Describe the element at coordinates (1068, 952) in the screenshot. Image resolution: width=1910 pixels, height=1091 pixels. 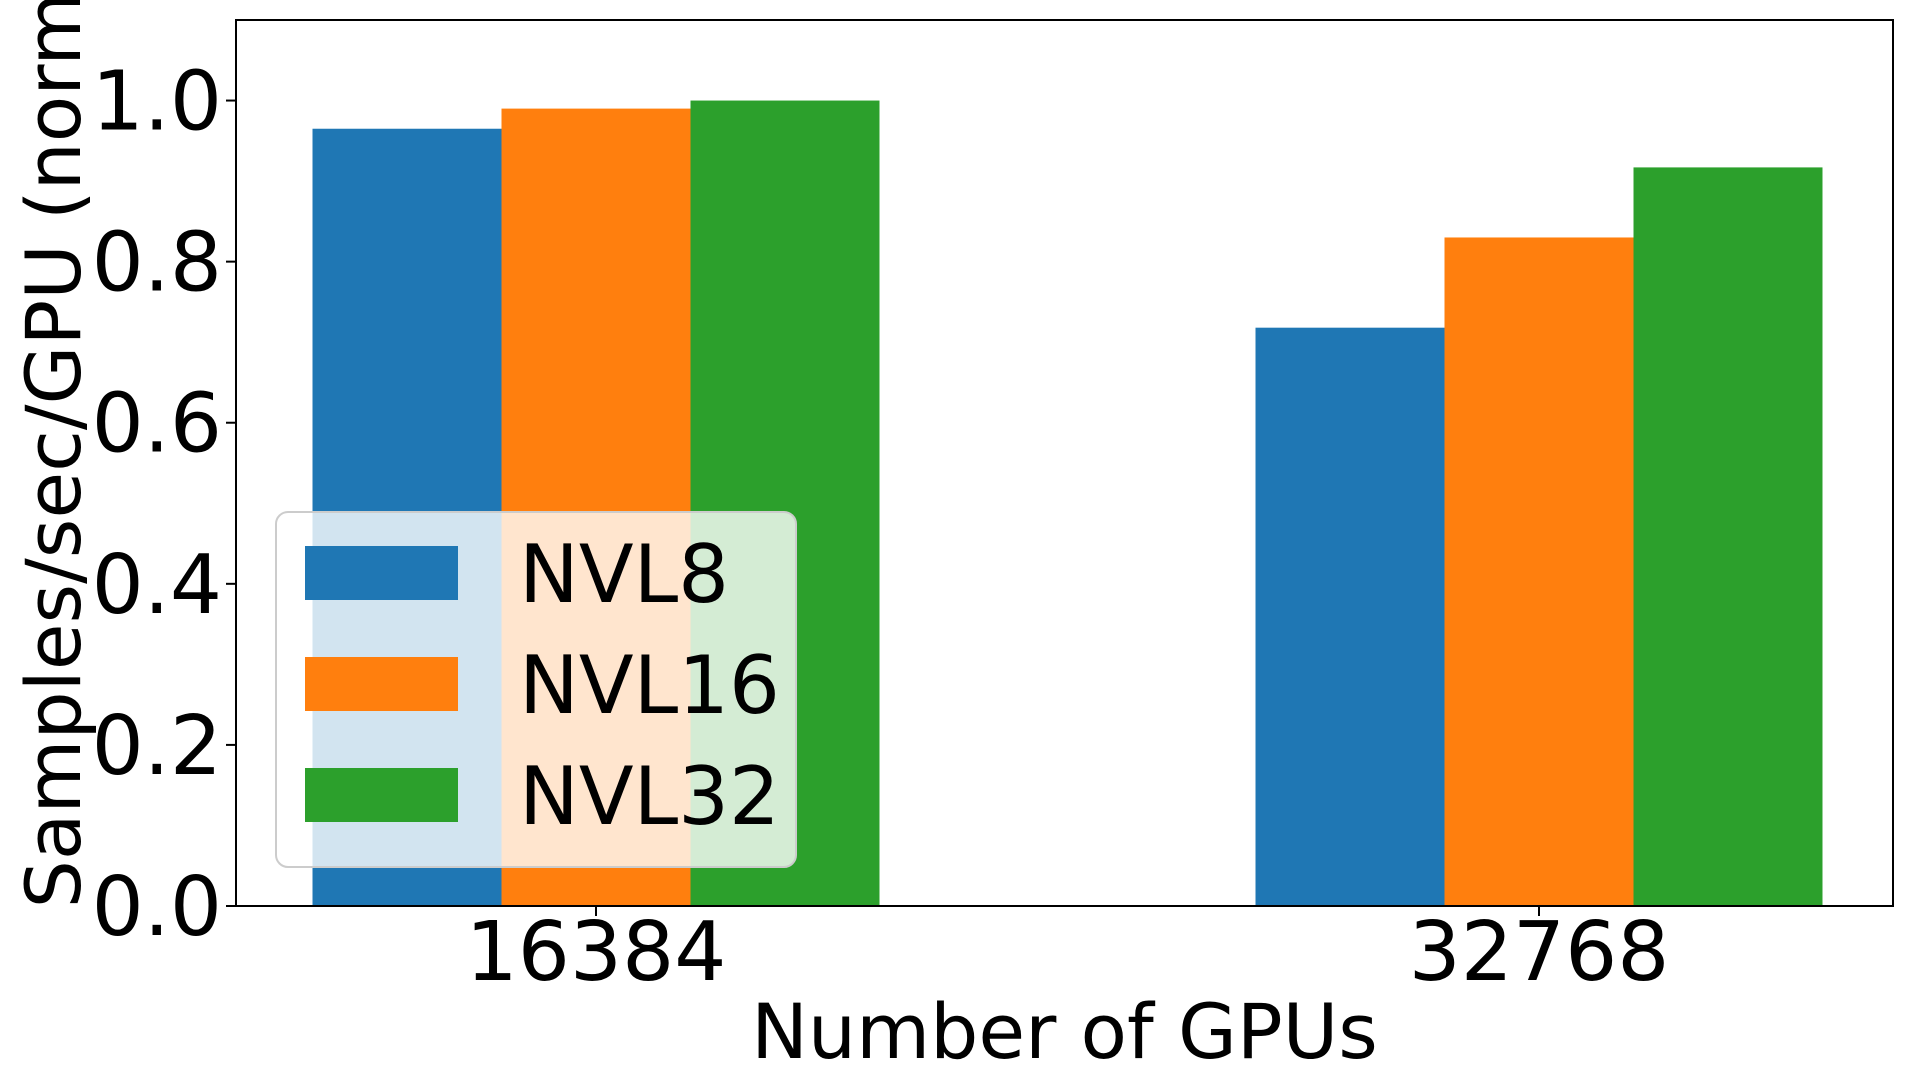
I see `x-axis: 16384 32768` at that location.